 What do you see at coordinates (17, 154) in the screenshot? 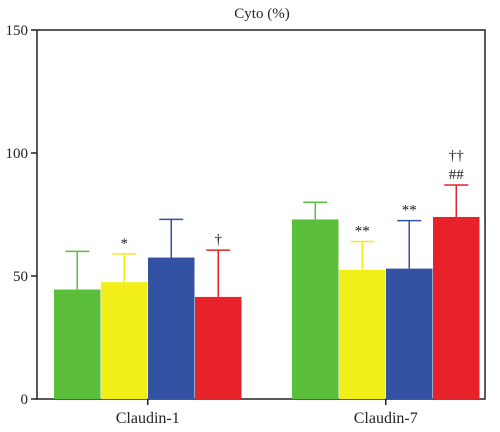
I see `y-tick-label: 100` at bounding box center [17, 154].